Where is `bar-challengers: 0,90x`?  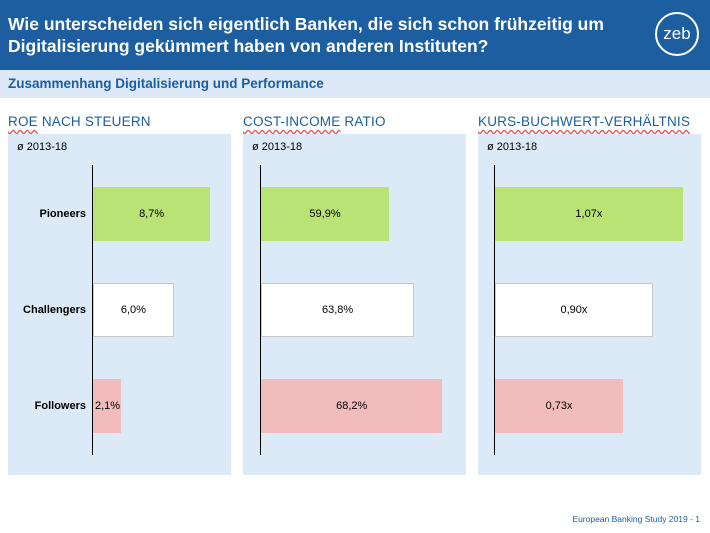
bar-challengers: 0,90x is located at coordinates (574, 310).